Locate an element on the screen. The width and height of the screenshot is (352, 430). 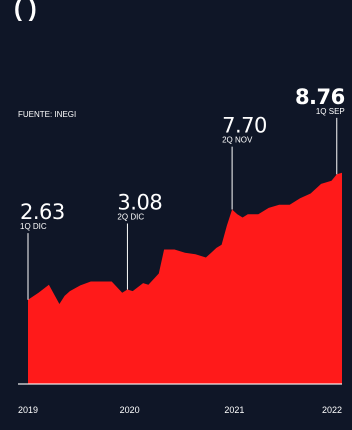
x-tick-label: 2020 is located at coordinates (130, 410).